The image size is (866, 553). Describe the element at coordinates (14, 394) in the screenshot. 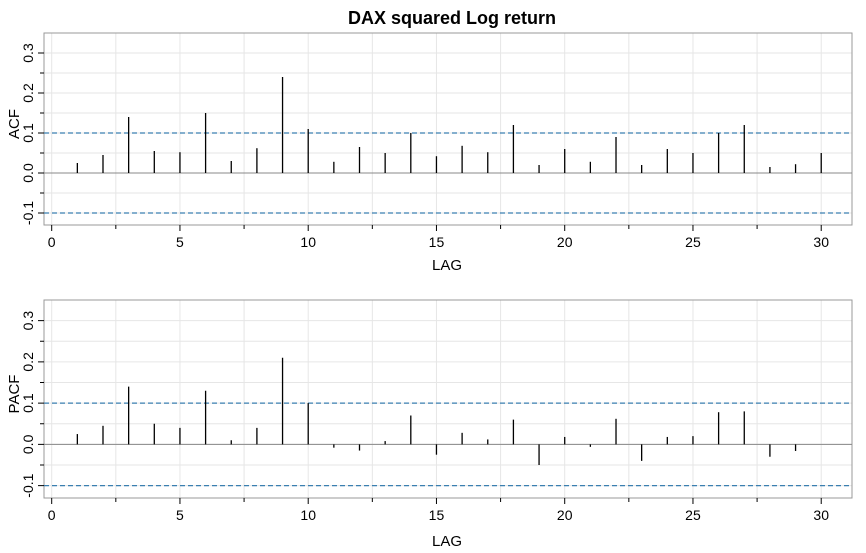

I see `y-axis-label: PACF` at that location.